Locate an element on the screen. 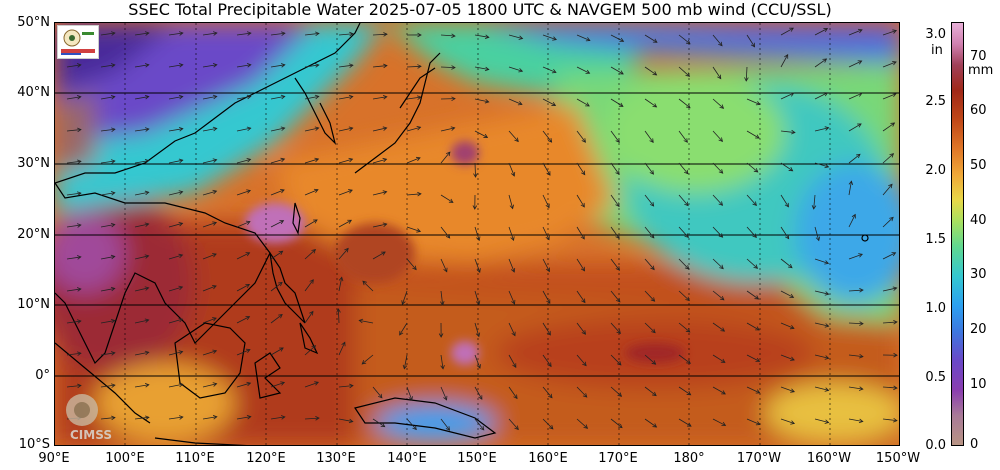 This screenshot has height=470, width=1000. colorbar-mm-tick: 30 is located at coordinates (978, 274).